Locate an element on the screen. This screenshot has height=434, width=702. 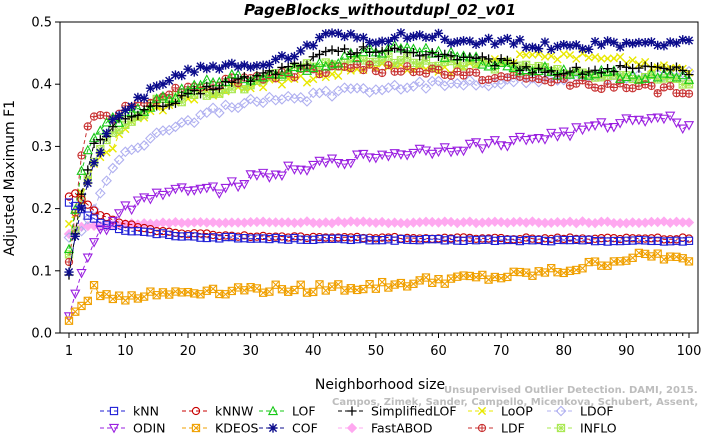
legend-item-kNNW: kNNW is located at coordinates (217, 411).